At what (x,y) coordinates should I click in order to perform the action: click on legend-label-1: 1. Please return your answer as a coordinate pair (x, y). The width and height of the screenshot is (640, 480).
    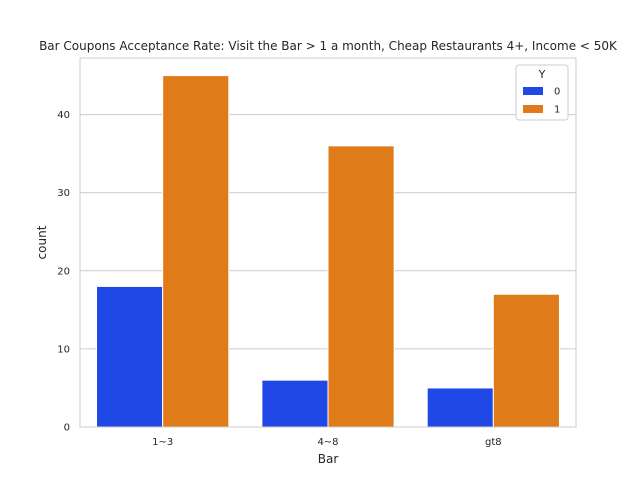
    Looking at the image, I should click on (557, 110).